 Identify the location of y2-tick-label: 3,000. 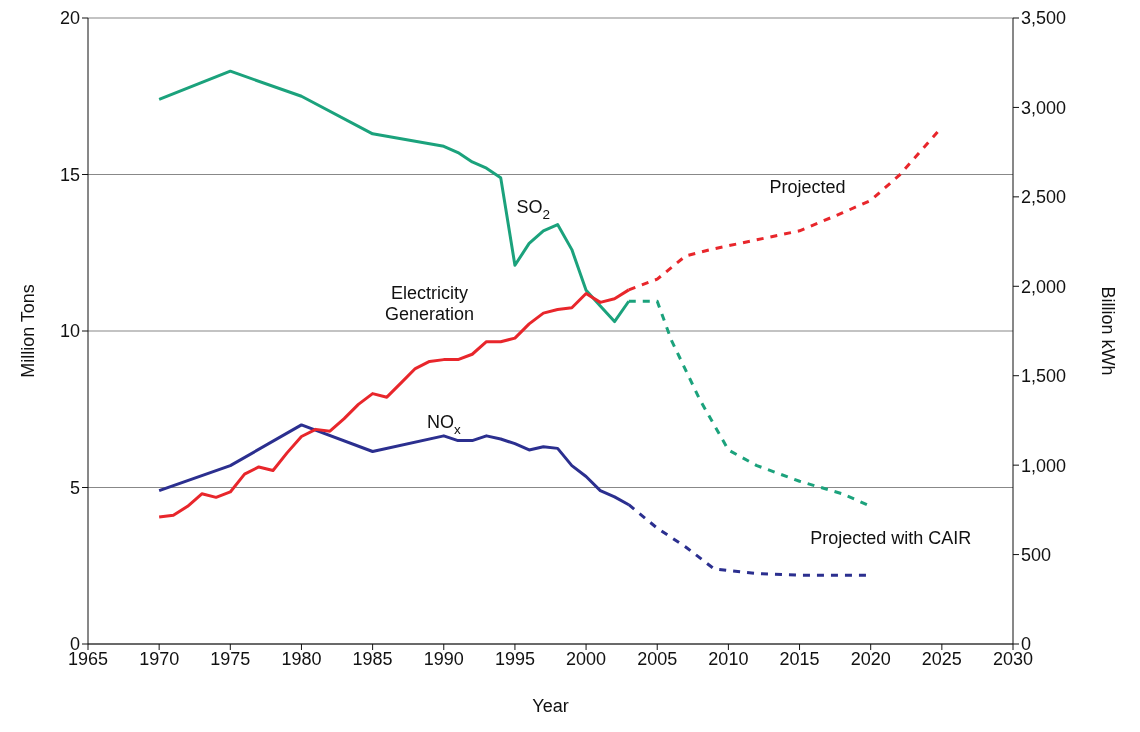
(1044, 107).